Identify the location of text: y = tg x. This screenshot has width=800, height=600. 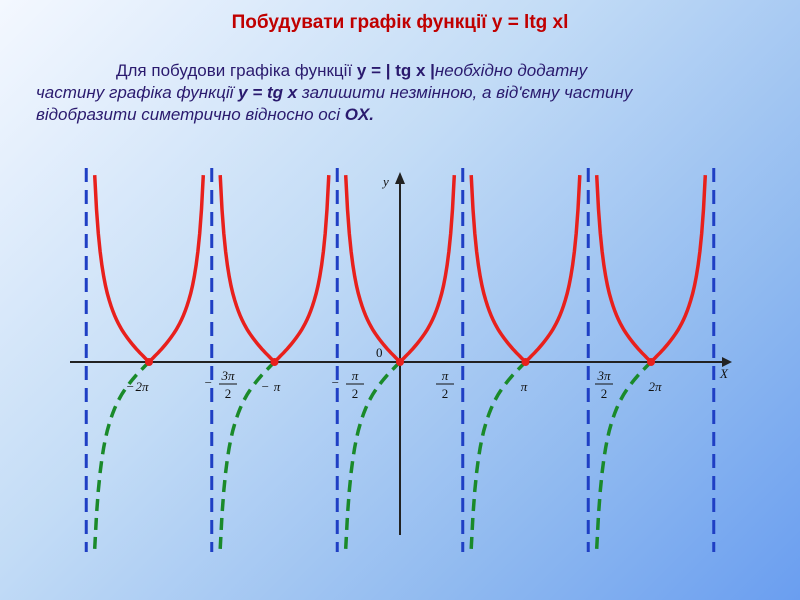
(268, 92).